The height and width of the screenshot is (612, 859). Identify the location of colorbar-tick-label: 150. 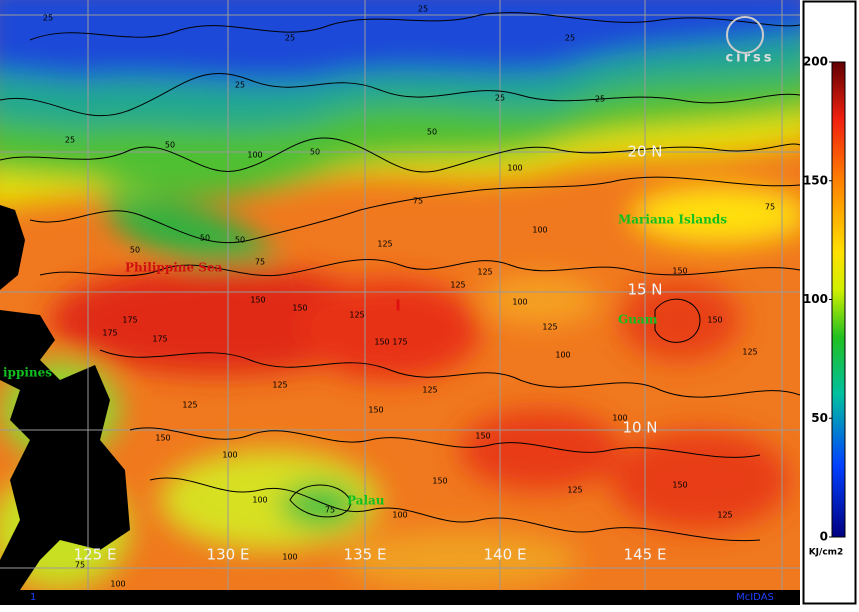
(815, 180).